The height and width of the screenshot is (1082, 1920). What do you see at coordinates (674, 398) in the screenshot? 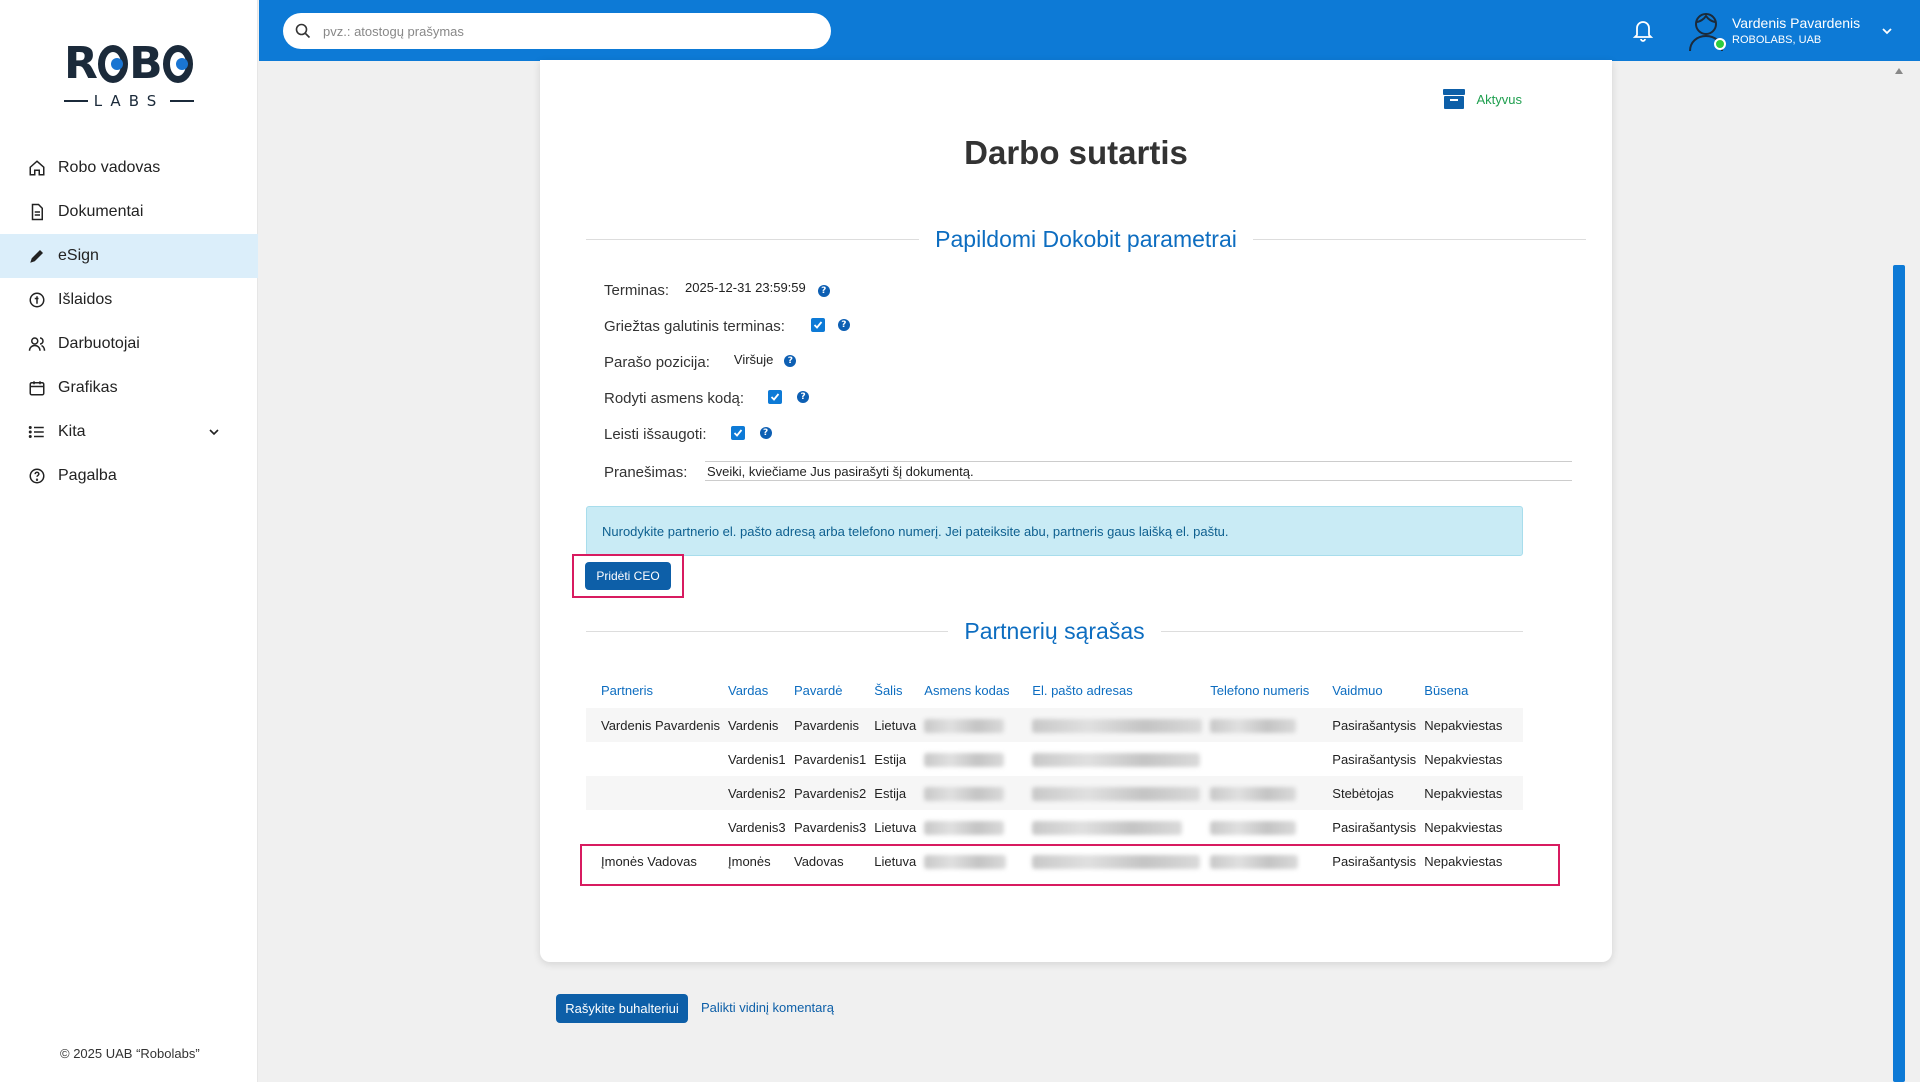
I see `show-personal-code-label: Rodyti asmens kodą:` at bounding box center [674, 398].